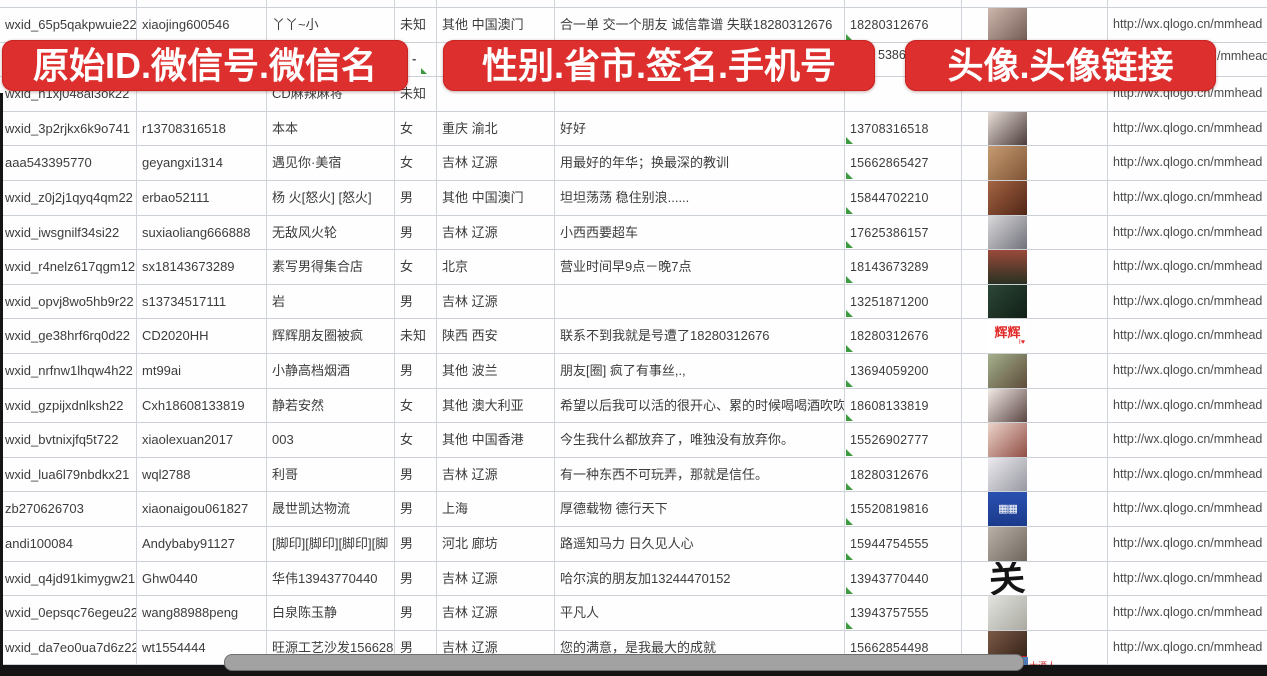 The width and height of the screenshot is (1267, 676). I want to click on cell-wechat-name: 无敌风火轮, so click(331, 233).